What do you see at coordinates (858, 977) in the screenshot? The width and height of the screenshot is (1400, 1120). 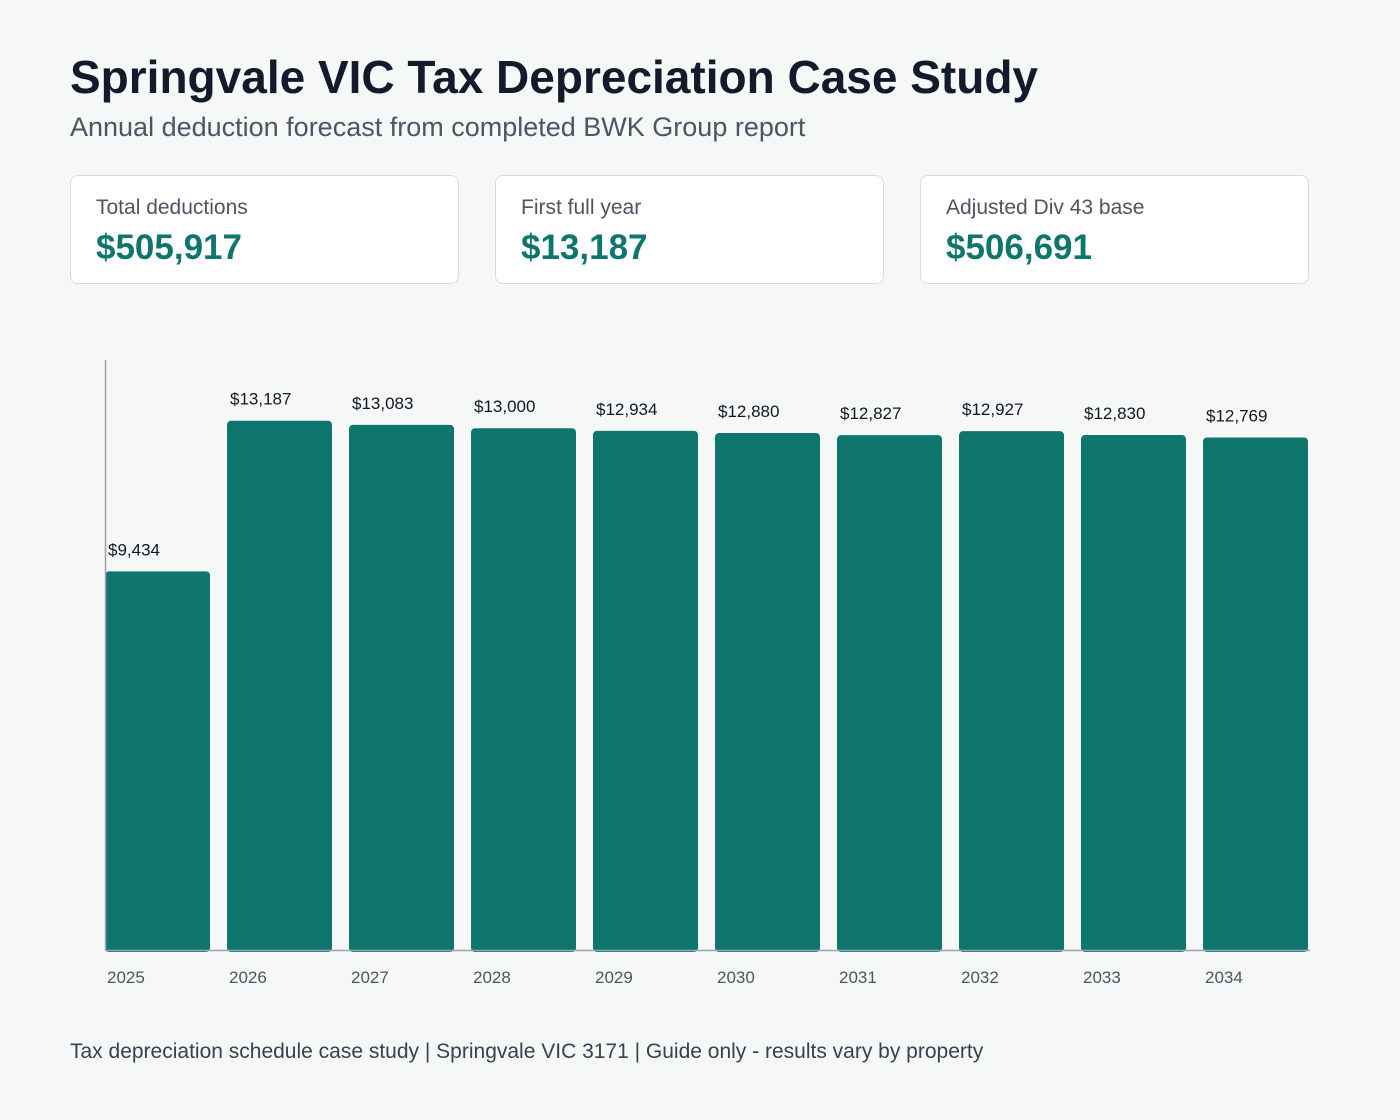 I see `x-tick-label-2031: 2031` at bounding box center [858, 977].